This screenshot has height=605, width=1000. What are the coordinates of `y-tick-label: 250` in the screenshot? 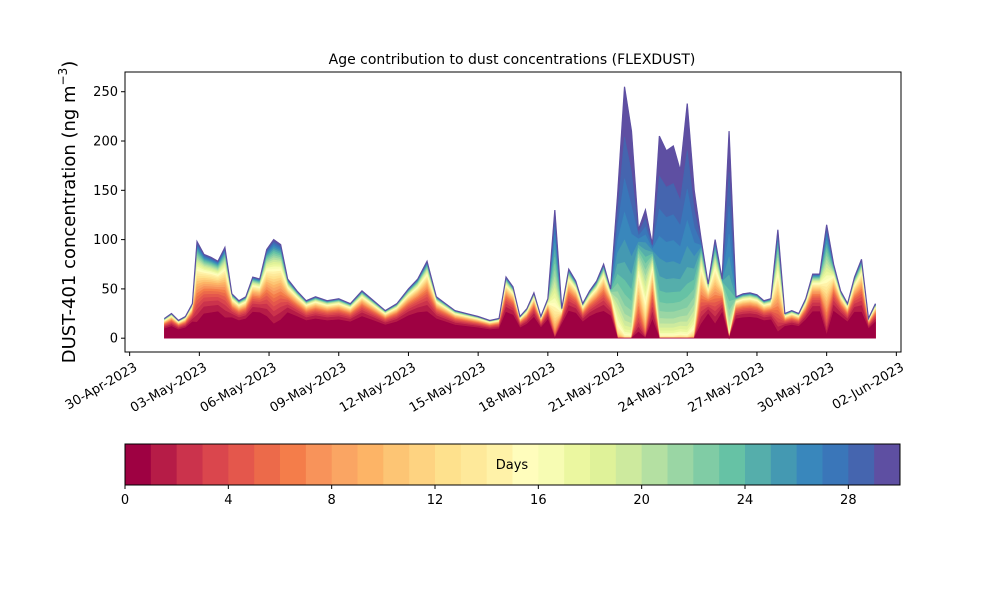 It's located at (105, 92).